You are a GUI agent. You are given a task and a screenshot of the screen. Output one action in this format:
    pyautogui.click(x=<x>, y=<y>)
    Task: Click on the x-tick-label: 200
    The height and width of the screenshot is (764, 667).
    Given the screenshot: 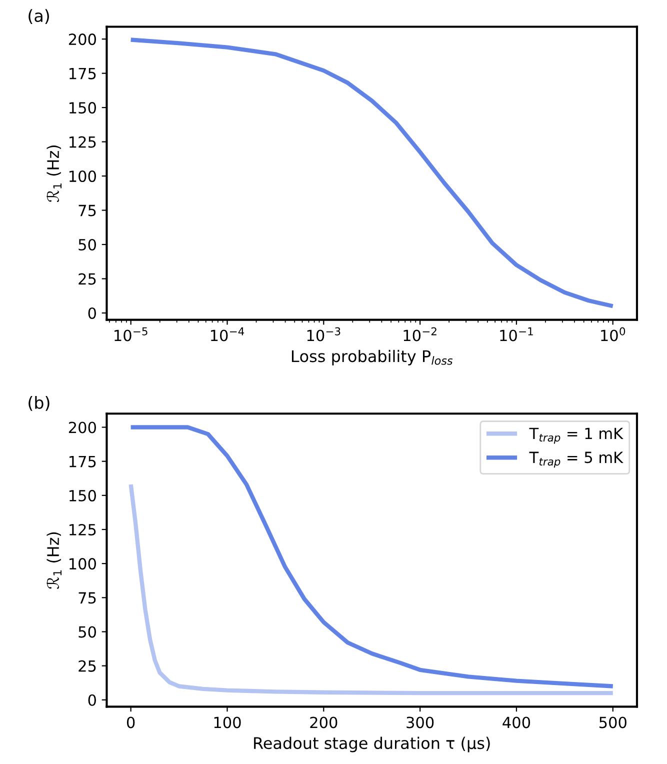 What is the action you would take?
    pyautogui.click(x=324, y=722)
    